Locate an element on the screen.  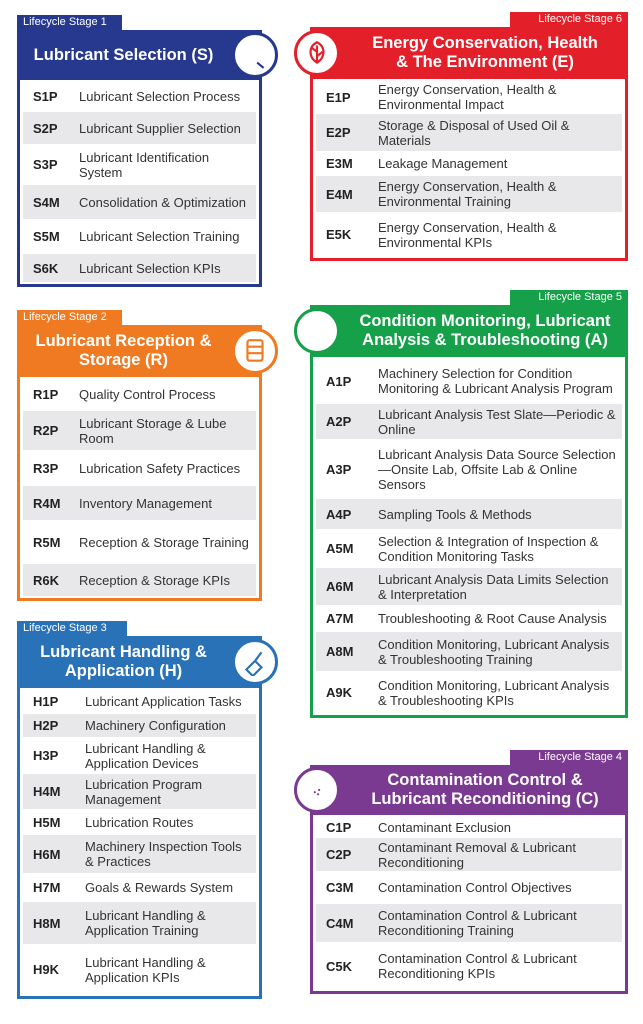
row-code: S6K is located at coordinates (46, 268).